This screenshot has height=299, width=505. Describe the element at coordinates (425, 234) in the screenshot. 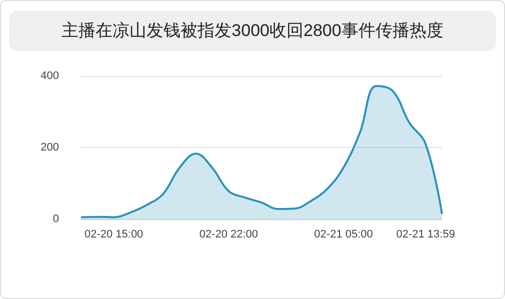

I see `x-tick-label: 02-21 13:59` at that location.